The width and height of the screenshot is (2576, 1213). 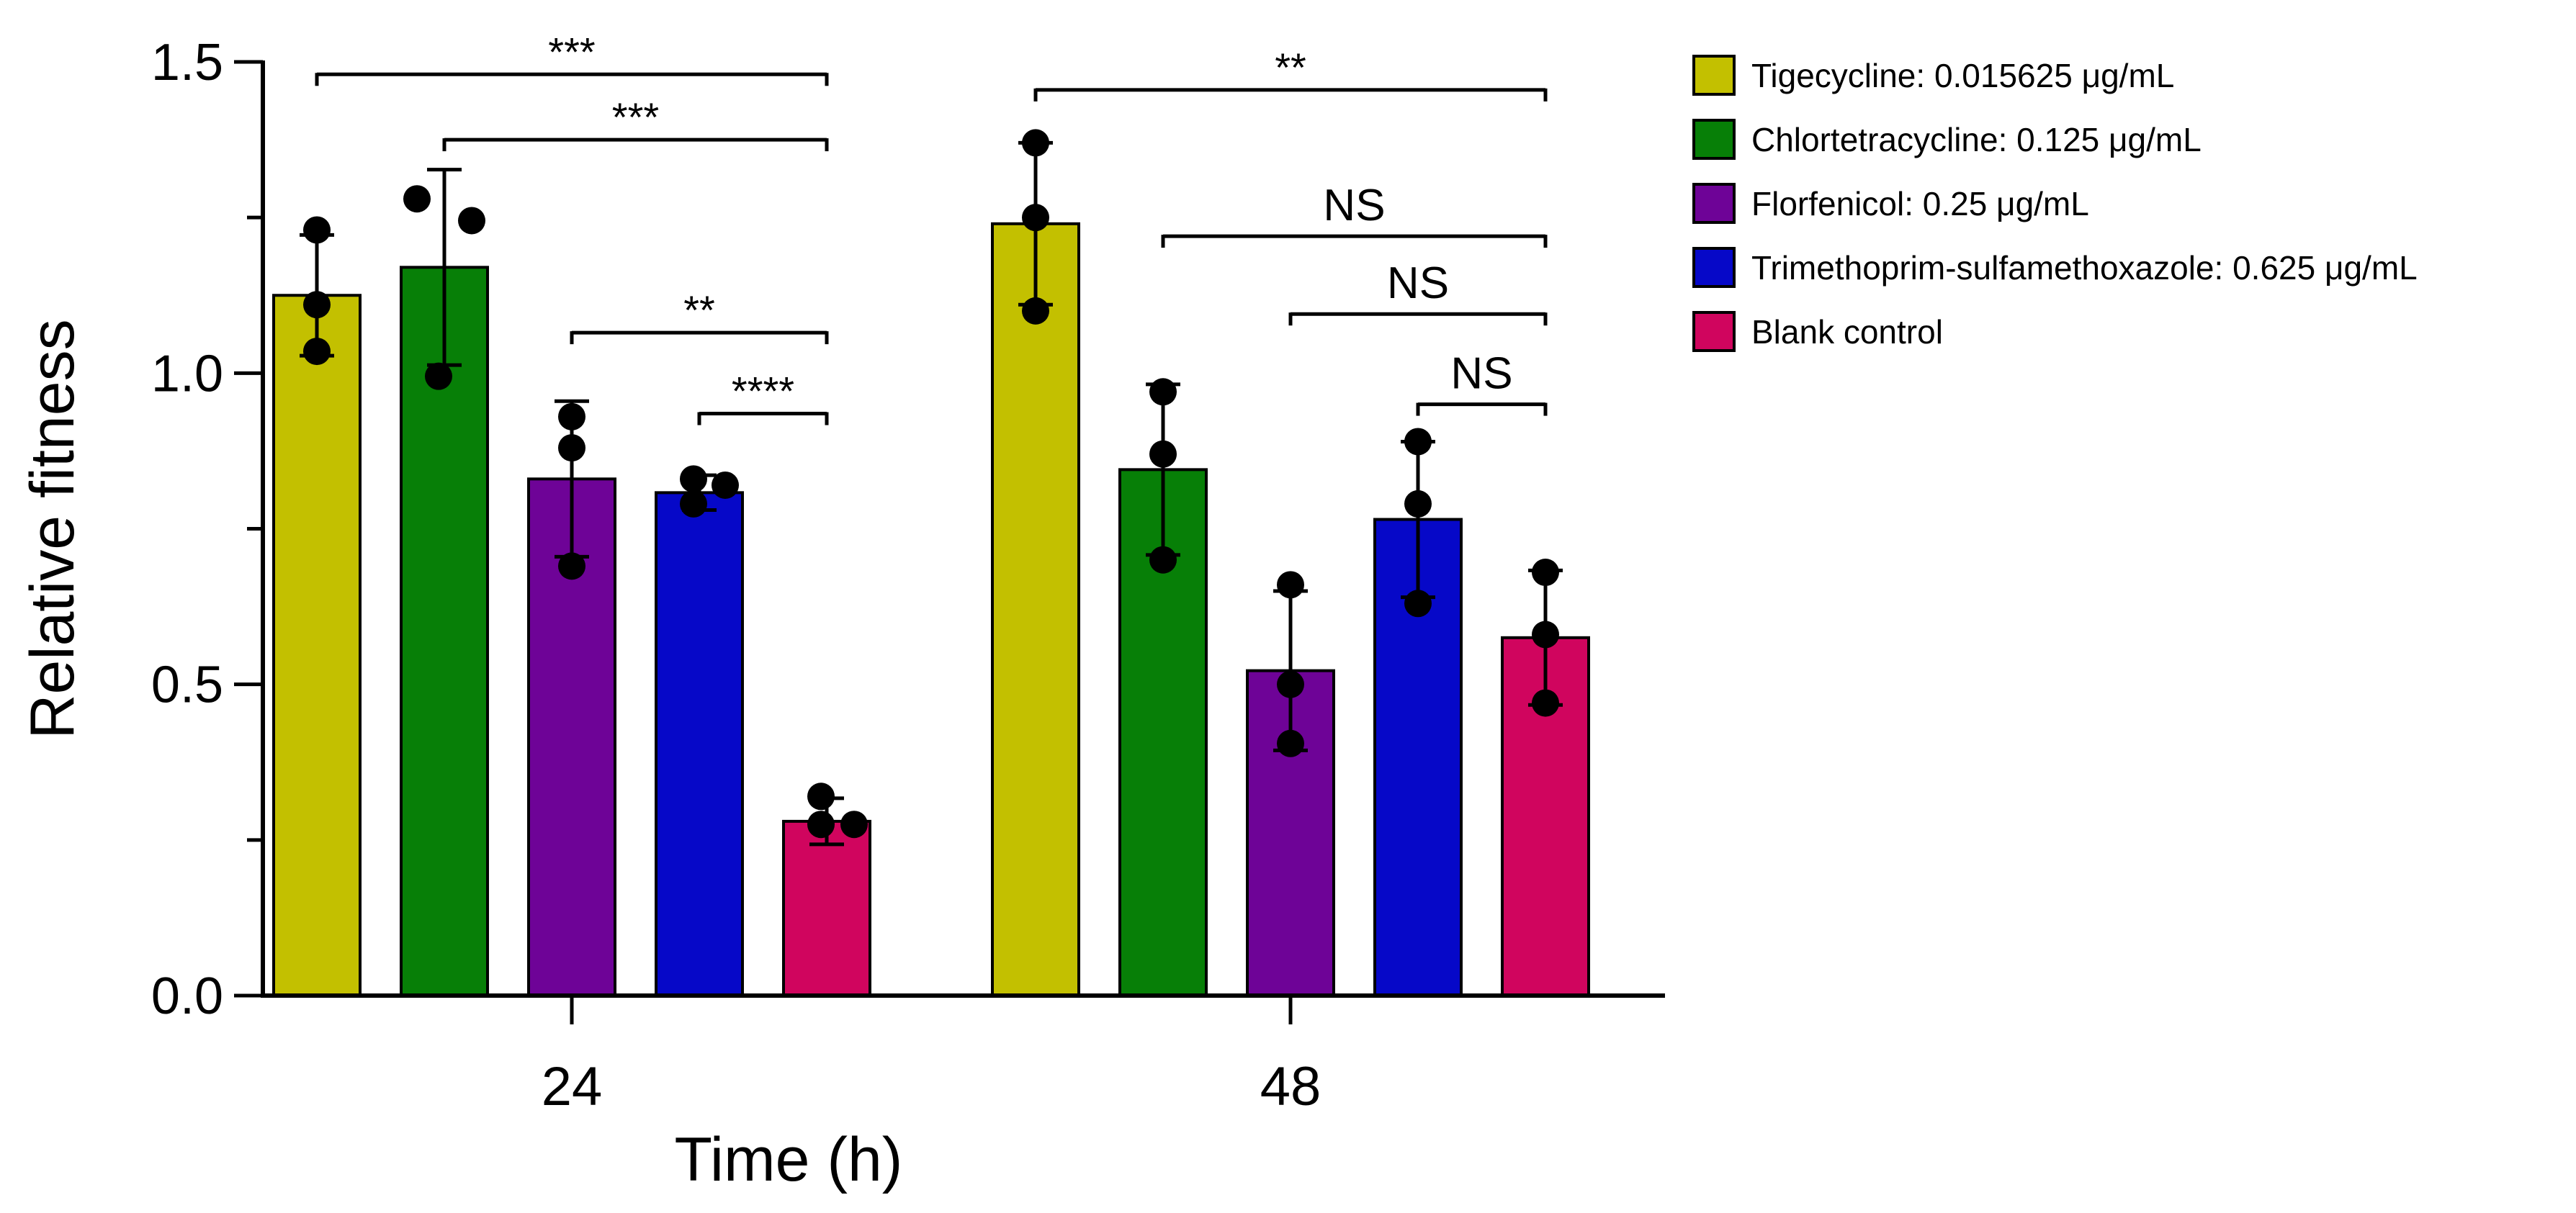 I want to click on legend-label: Florfenicol: 0.25 μg/mL, so click(x=1920, y=203).